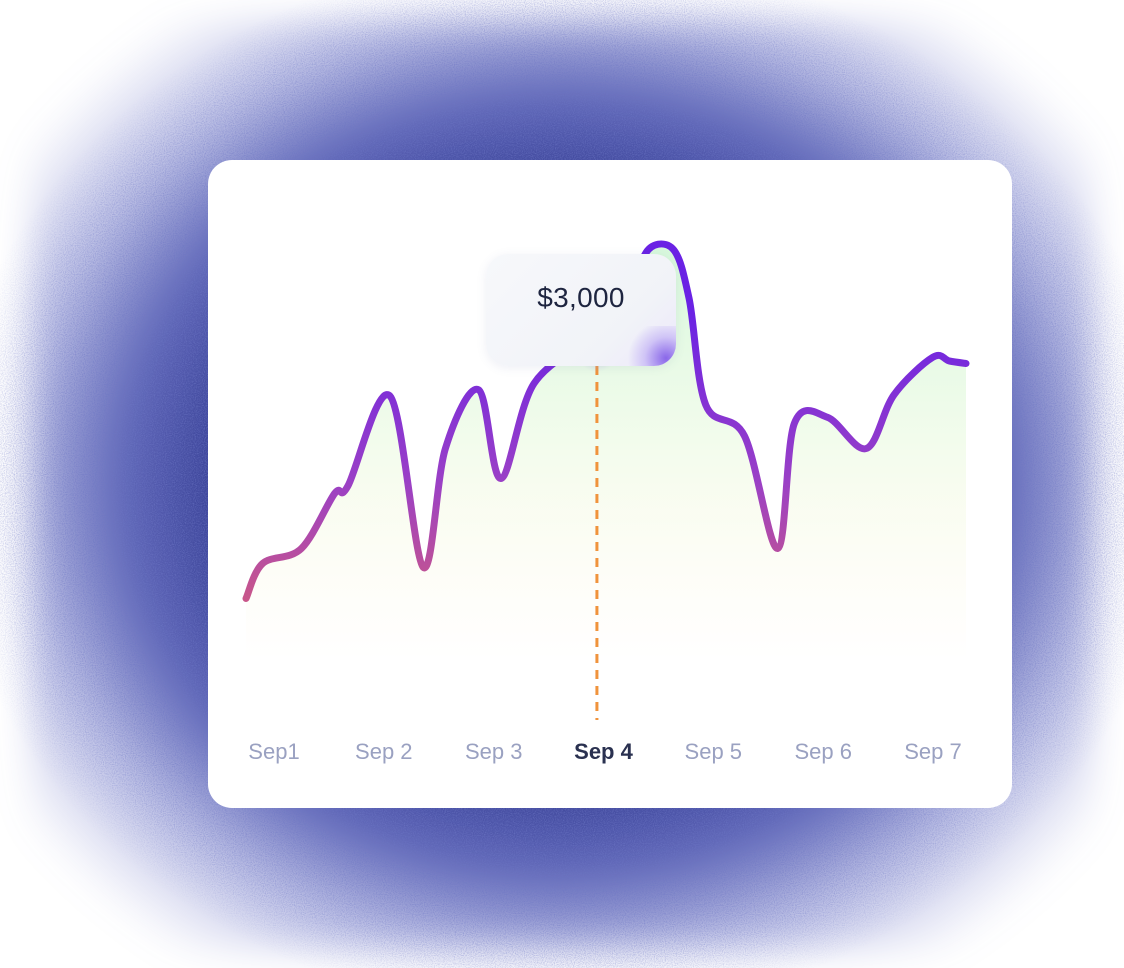  I want to click on value-tooltip: $3,000, so click(581, 310).